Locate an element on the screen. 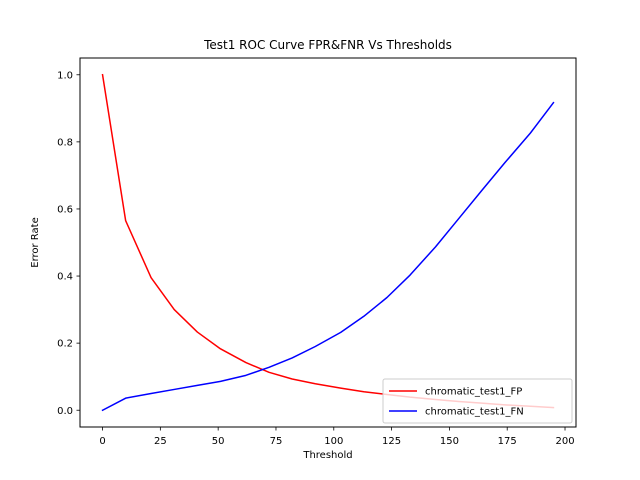  y-tick-label: 0.0 is located at coordinates (65, 411).